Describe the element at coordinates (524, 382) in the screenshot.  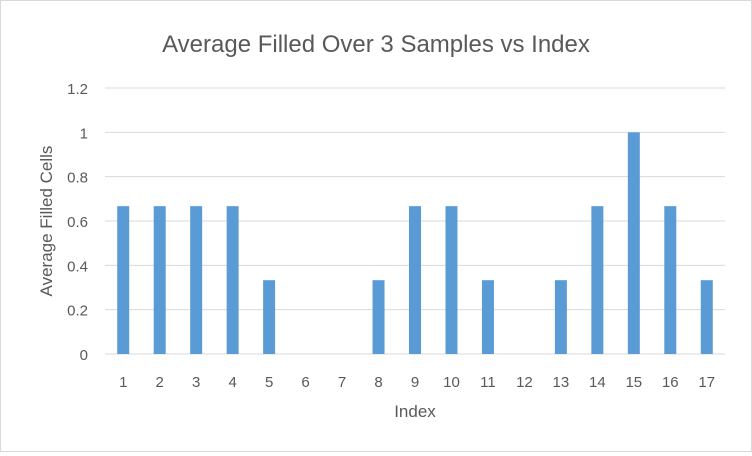
I see `x-tick-label: 12` at that location.